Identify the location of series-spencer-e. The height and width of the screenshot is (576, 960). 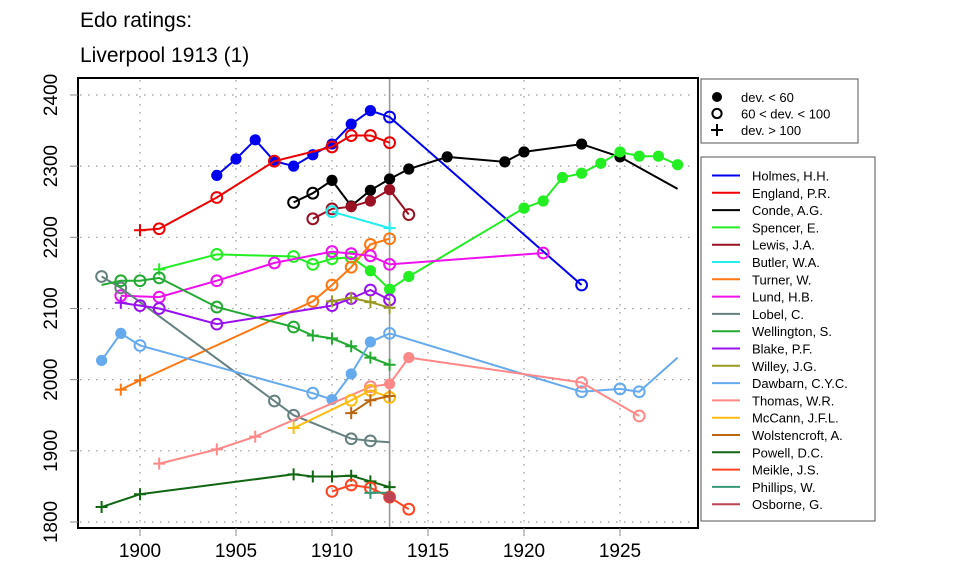
(418, 220).